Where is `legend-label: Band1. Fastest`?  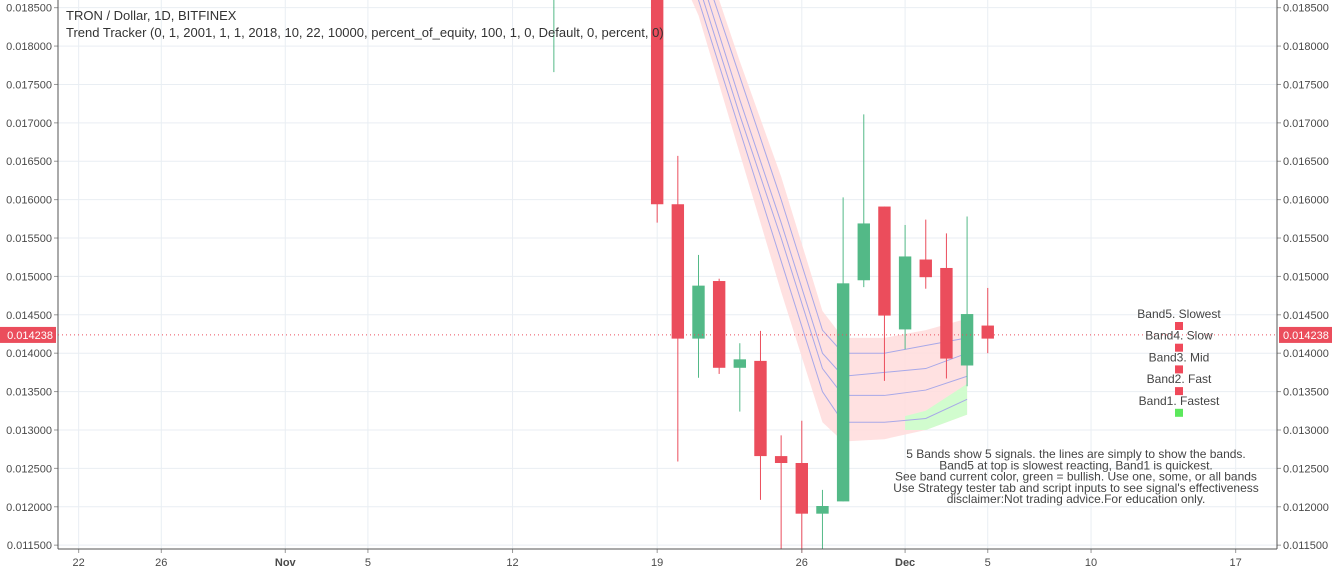
legend-label: Band1. Fastest is located at coordinates (1179, 401).